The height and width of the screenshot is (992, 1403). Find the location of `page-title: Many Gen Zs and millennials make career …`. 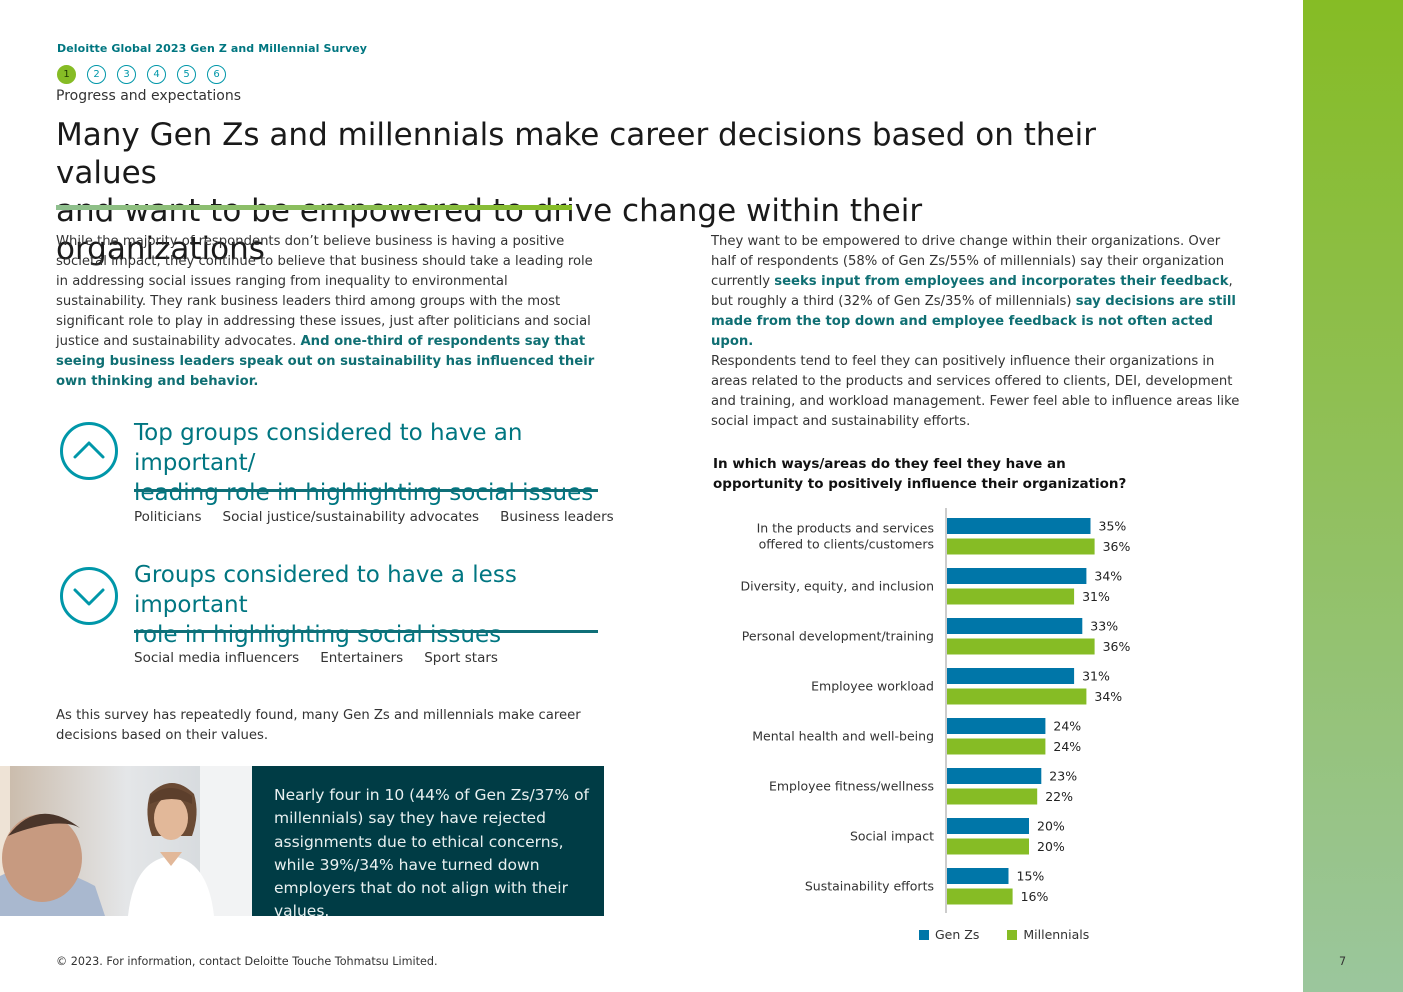

page-title: Many Gen Zs and millennials make career … is located at coordinates (596, 192).